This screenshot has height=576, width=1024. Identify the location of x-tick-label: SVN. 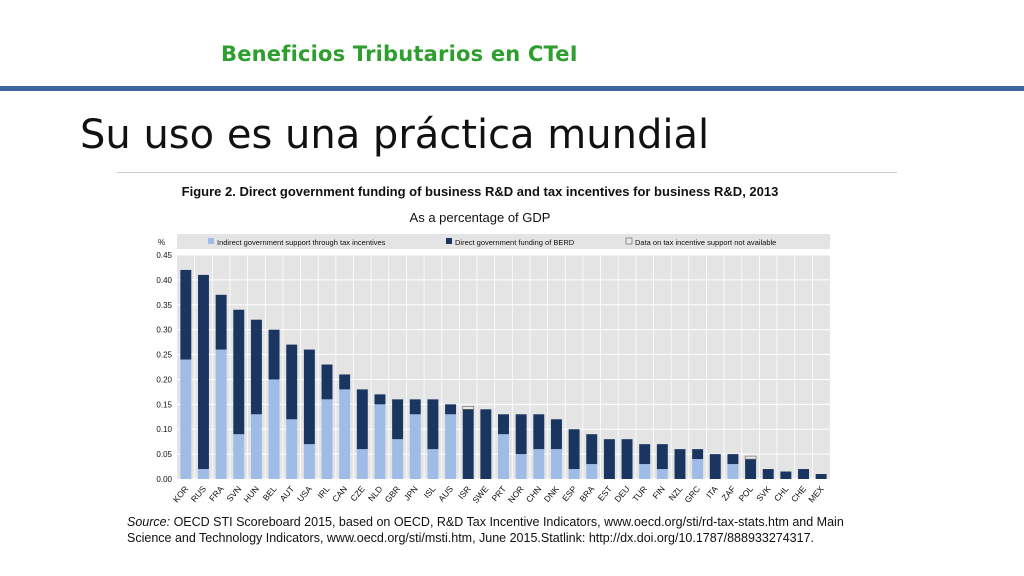
(233, 494).